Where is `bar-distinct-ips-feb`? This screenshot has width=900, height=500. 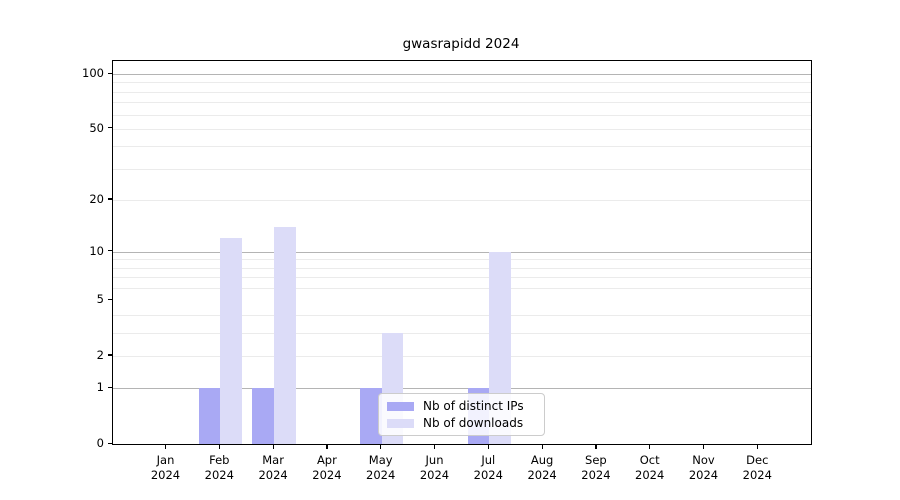 bar-distinct-ips-feb is located at coordinates (209, 416).